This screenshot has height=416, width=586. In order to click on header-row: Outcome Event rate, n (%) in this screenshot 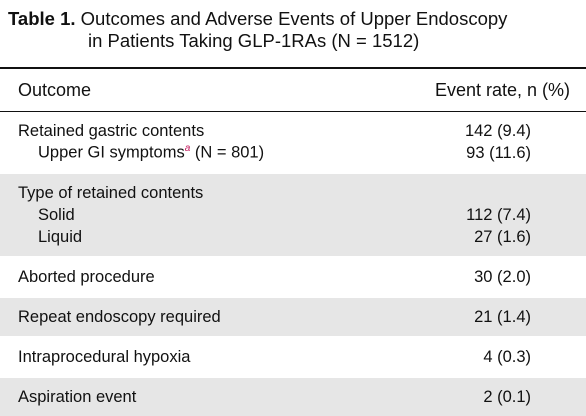, I will do `click(293, 90)`.